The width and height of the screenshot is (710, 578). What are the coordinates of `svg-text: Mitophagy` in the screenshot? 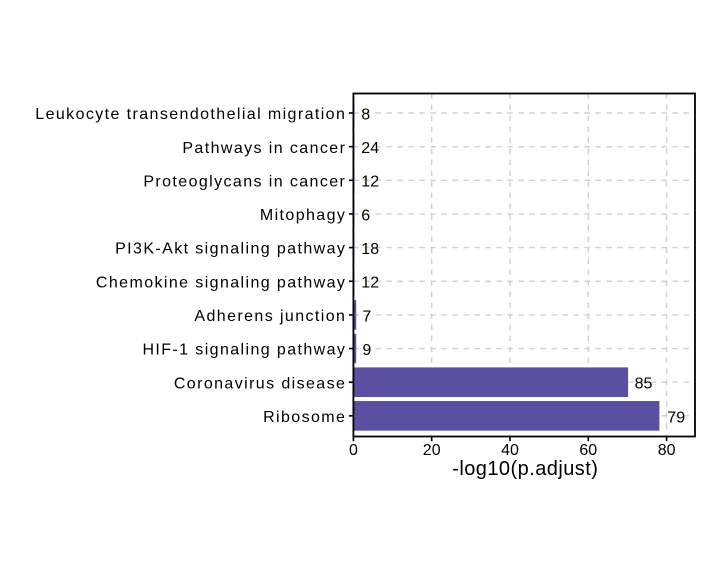 It's located at (303, 215).